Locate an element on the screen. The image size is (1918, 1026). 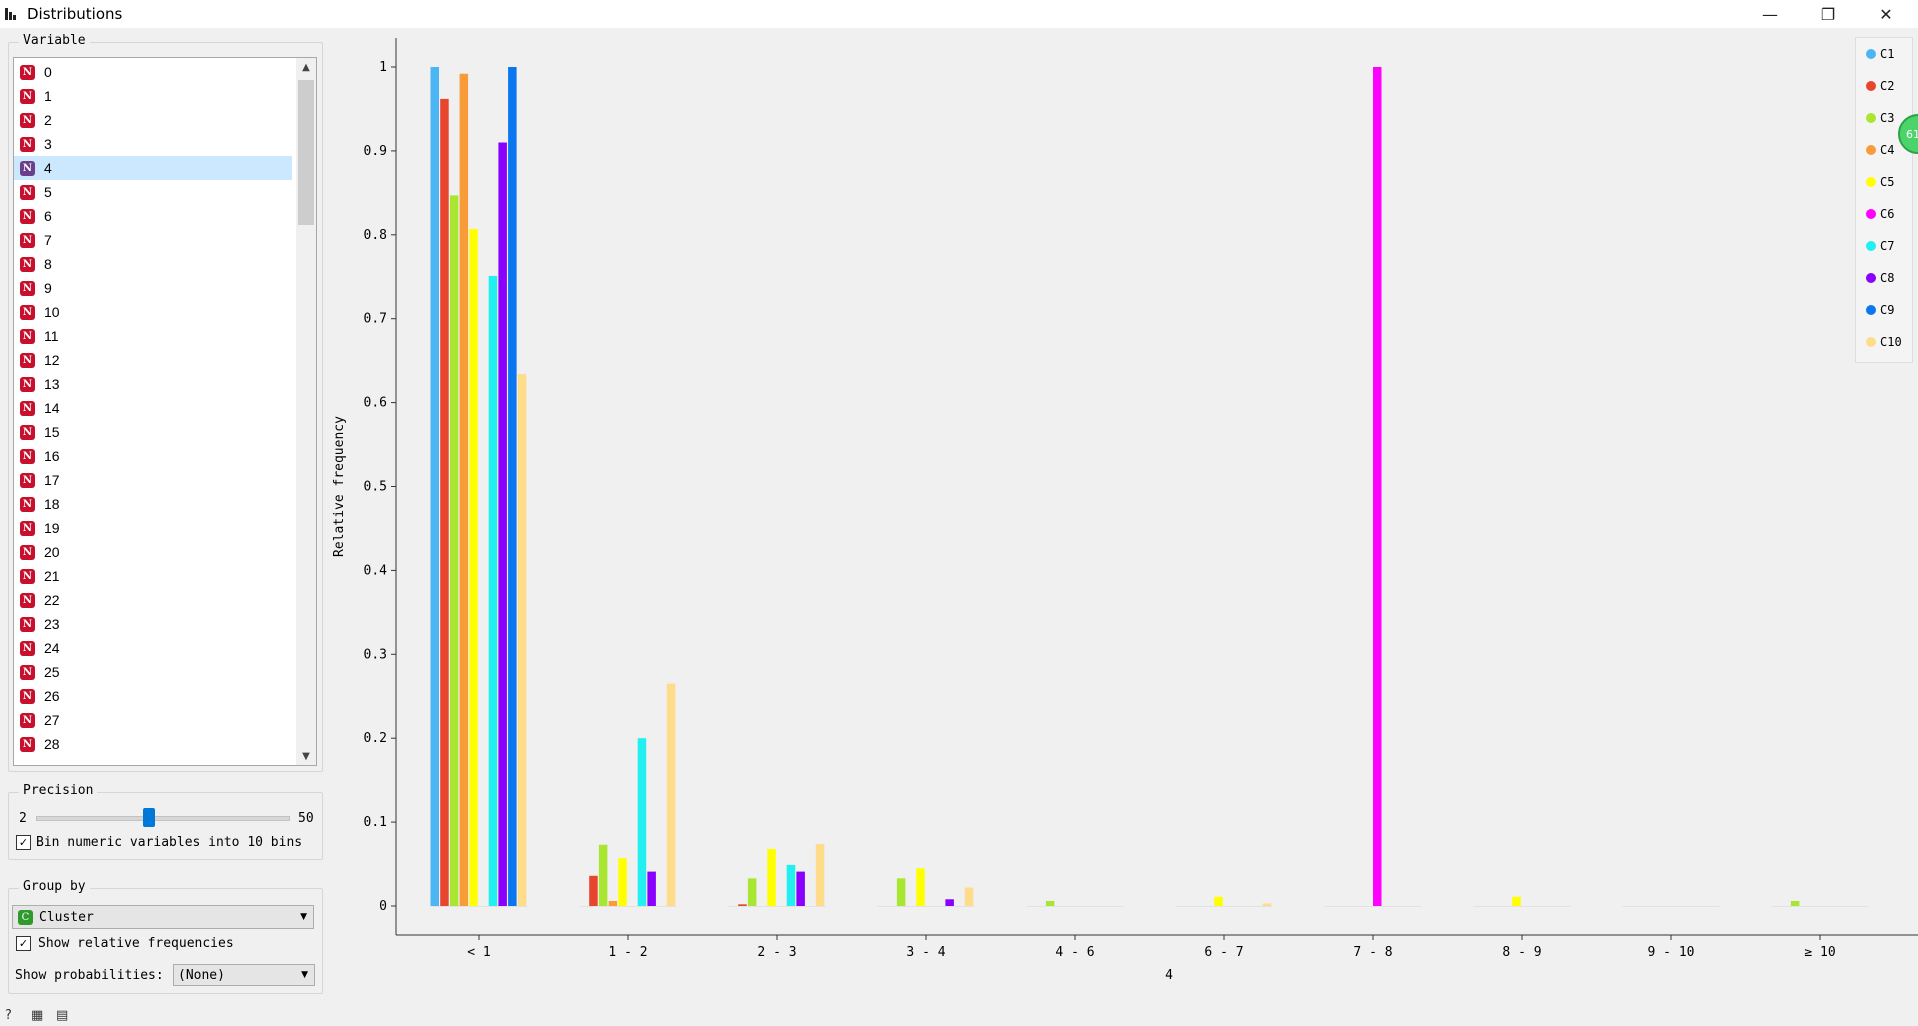
legend-item: C6 is located at coordinates (1880, 214).